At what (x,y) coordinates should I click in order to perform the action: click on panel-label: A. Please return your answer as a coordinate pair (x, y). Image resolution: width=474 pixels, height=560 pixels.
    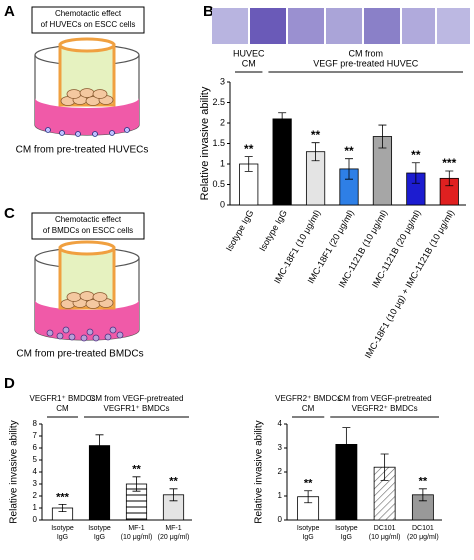
    Looking at the image, I should click on (9, 11).